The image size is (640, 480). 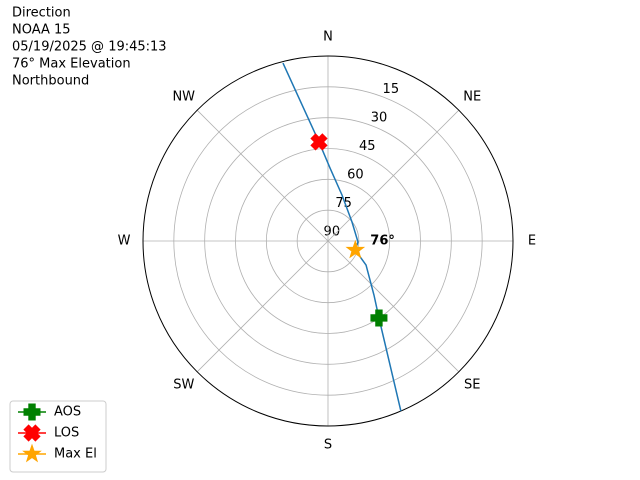 What do you see at coordinates (67, 412) in the screenshot?
I see `legend-label: AOS` at bounding box center [67, 412].